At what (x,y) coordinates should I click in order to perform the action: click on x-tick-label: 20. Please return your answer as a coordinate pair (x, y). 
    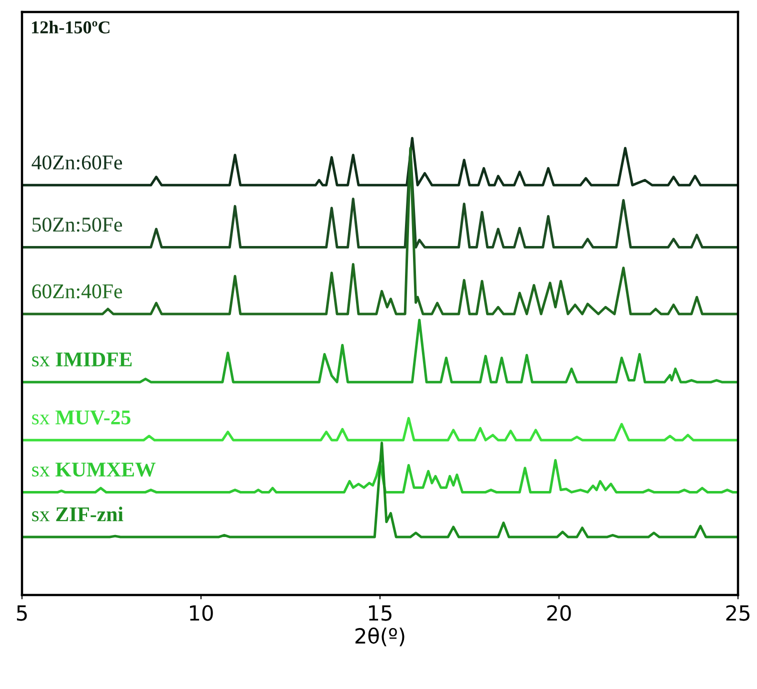
    Looking at the image, I should click on (559, 613).